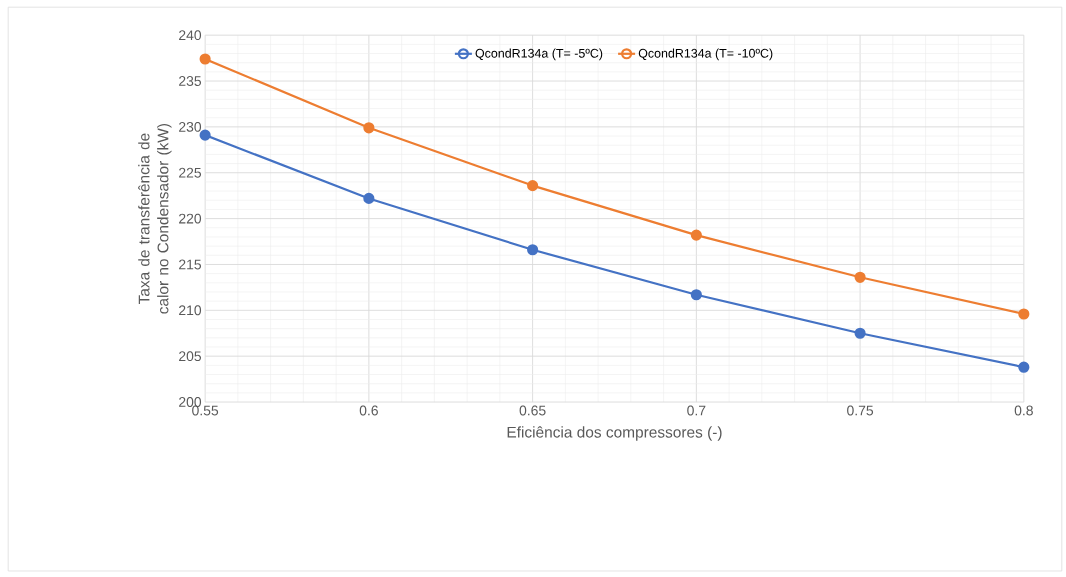 Image resolution: width=1066 pixels, height=577 pixels. What do you see at coordinates (155, 218) in the screenshot?
I see `y-axis-title: Taxa de transferência de calor no Condensador (kW)` at bounding box center [155, 218].